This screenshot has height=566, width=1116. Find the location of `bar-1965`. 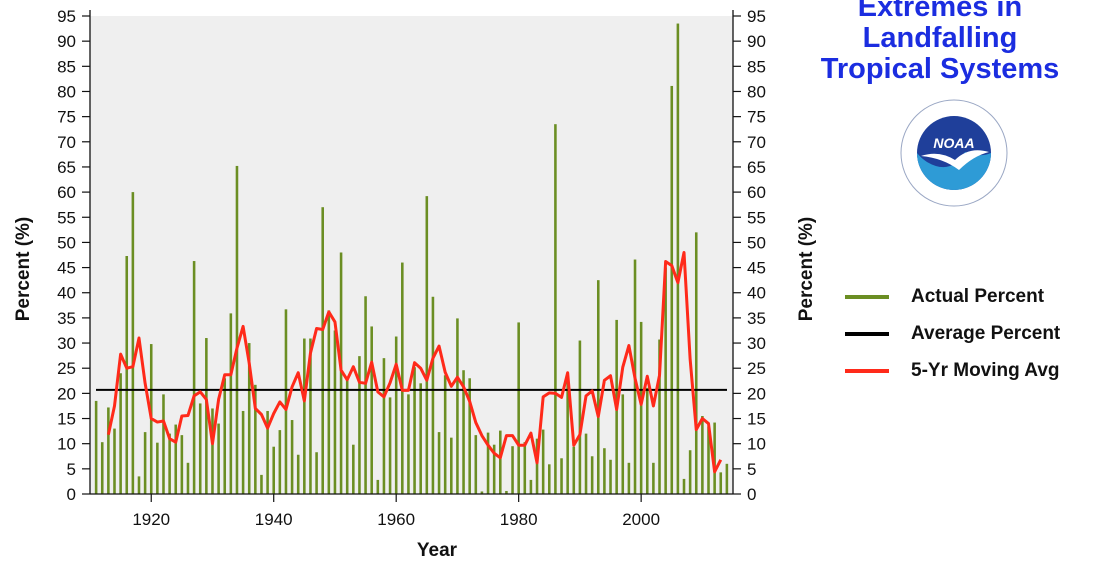

bar-1965 is located at coordinates (427, 345).